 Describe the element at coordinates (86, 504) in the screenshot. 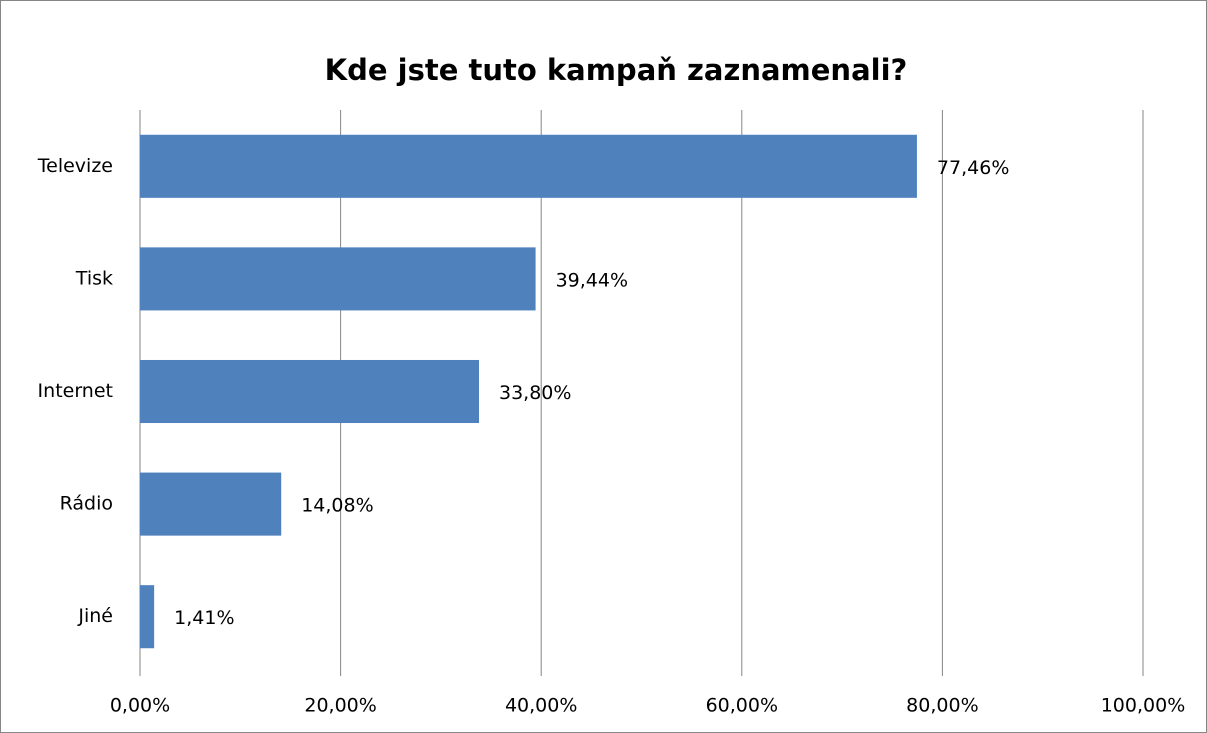

I see `y-tick-label: Rádio` at that location.